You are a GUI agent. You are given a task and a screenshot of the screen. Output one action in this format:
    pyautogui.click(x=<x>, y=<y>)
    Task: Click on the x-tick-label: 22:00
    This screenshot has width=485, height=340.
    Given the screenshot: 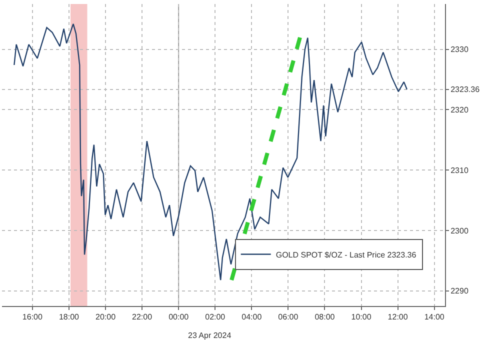 What is the action you would take?
    pyautogui.click(x=142, y=317)
    